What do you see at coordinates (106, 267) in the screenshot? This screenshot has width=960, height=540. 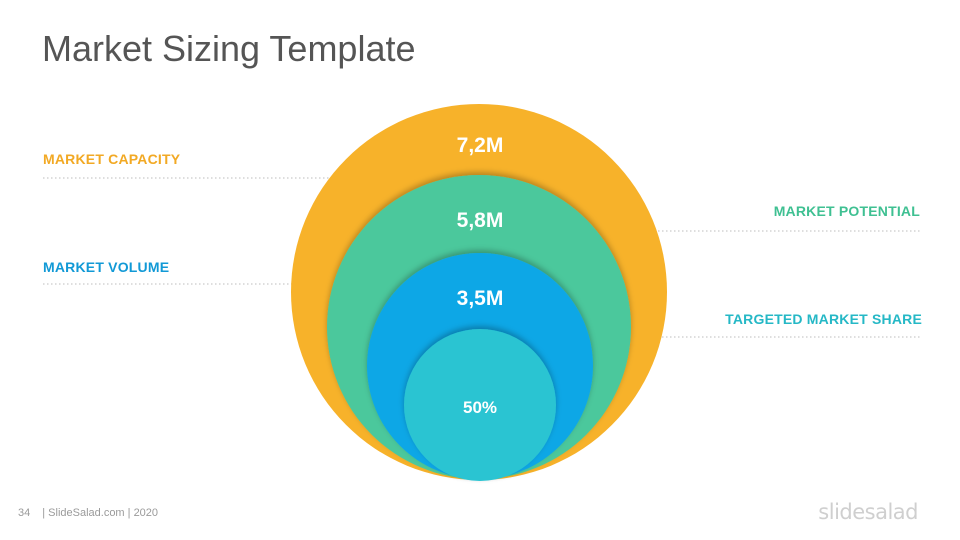 I see `market-volume-label: MARKET VOLUME` at bounding box center [106, 267].